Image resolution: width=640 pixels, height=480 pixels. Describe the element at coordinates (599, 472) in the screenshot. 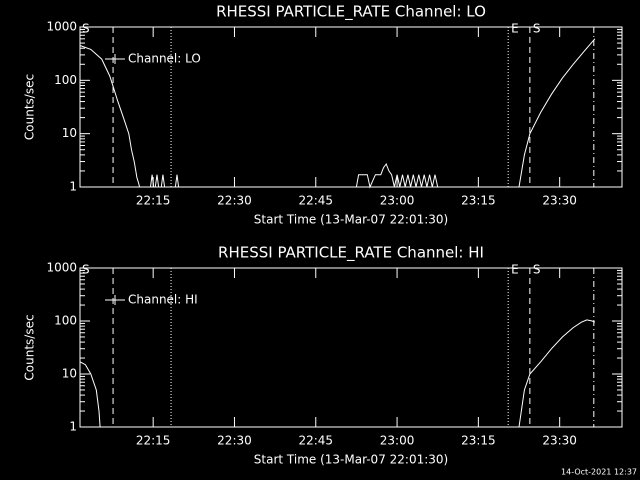

I see `timestamp: 14-Oct-2021 12:37` at that location.